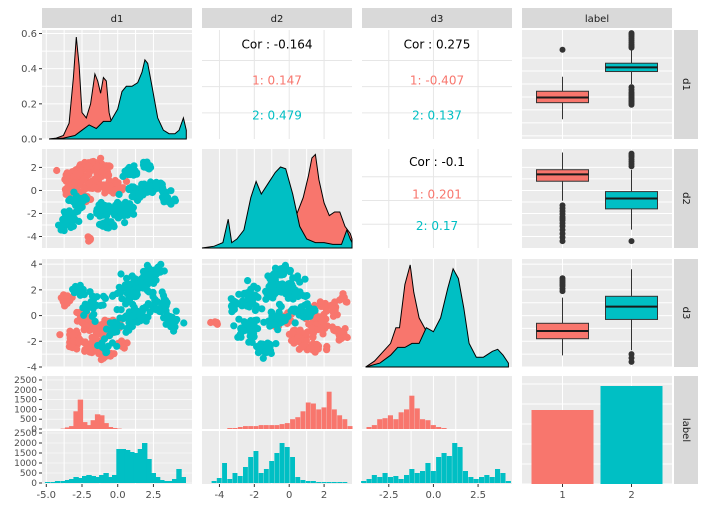  What do you see at coordinates (25, 410) in the screenshot?
I see `y-tick-label-count: 1000` at bounding box center [25, 410].